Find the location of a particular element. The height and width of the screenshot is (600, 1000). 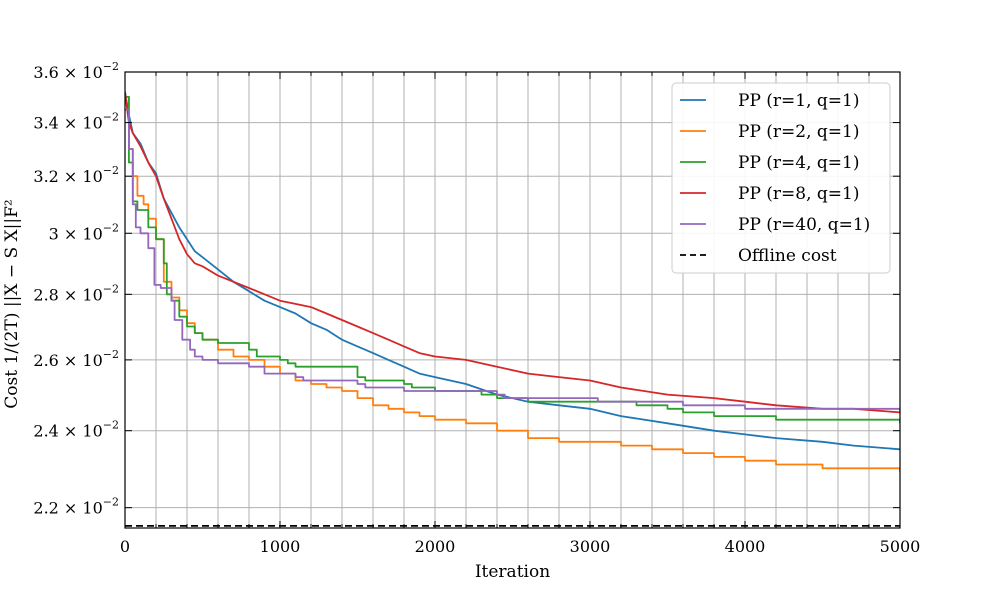

x-tick-labels: 0 1000 2000 3000 4000 5000 is located at coordinates (520, 546).